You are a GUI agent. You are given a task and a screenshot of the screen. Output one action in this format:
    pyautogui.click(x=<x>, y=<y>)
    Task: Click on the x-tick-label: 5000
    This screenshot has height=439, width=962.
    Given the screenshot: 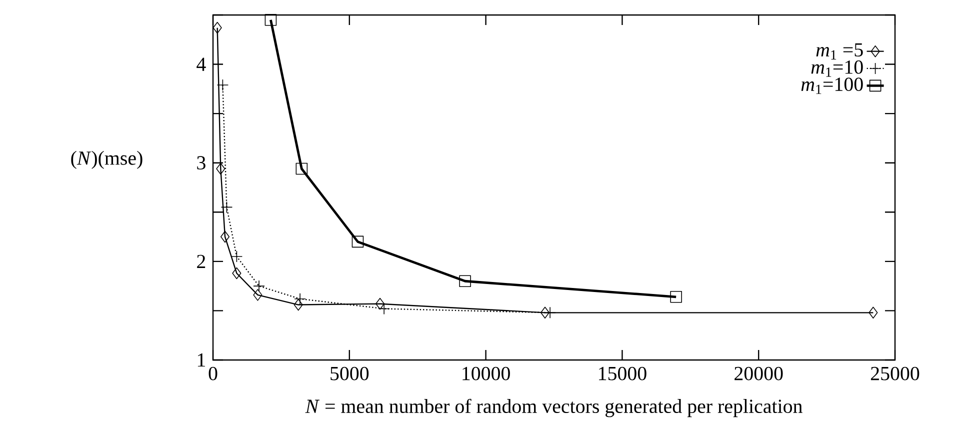 What is the action you would take?
    pyautogui.click(x=349, y=373)
    